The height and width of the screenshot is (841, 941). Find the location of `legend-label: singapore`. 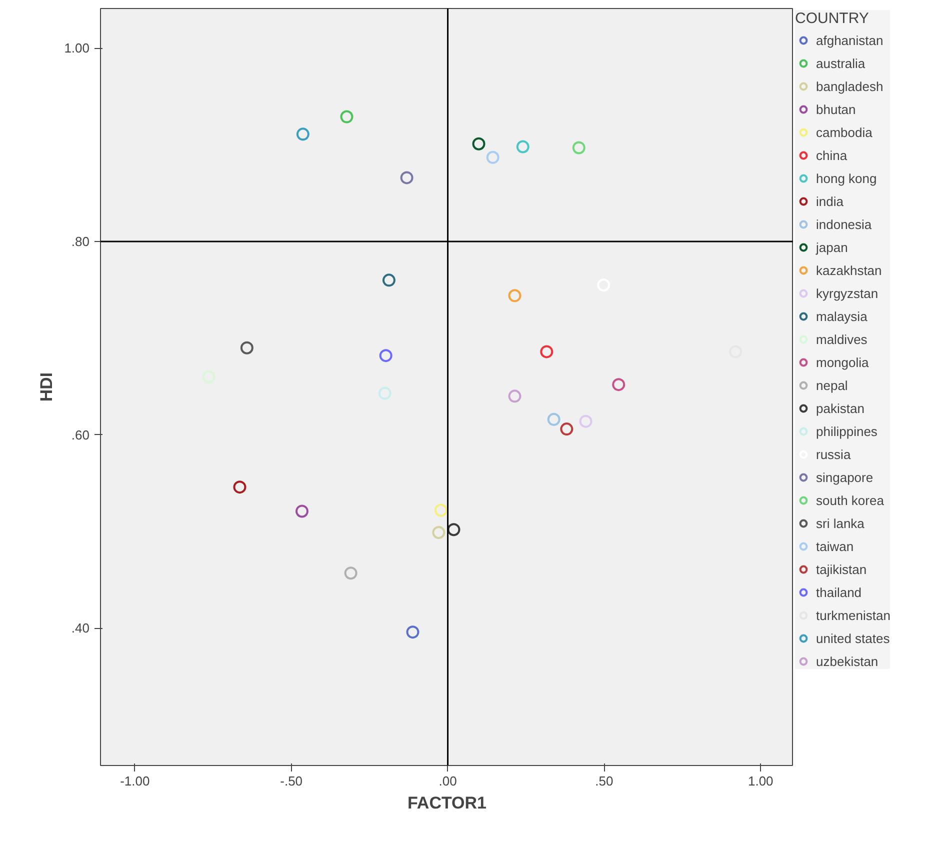

legend-label: singapore is located at coordinates (845, 477).